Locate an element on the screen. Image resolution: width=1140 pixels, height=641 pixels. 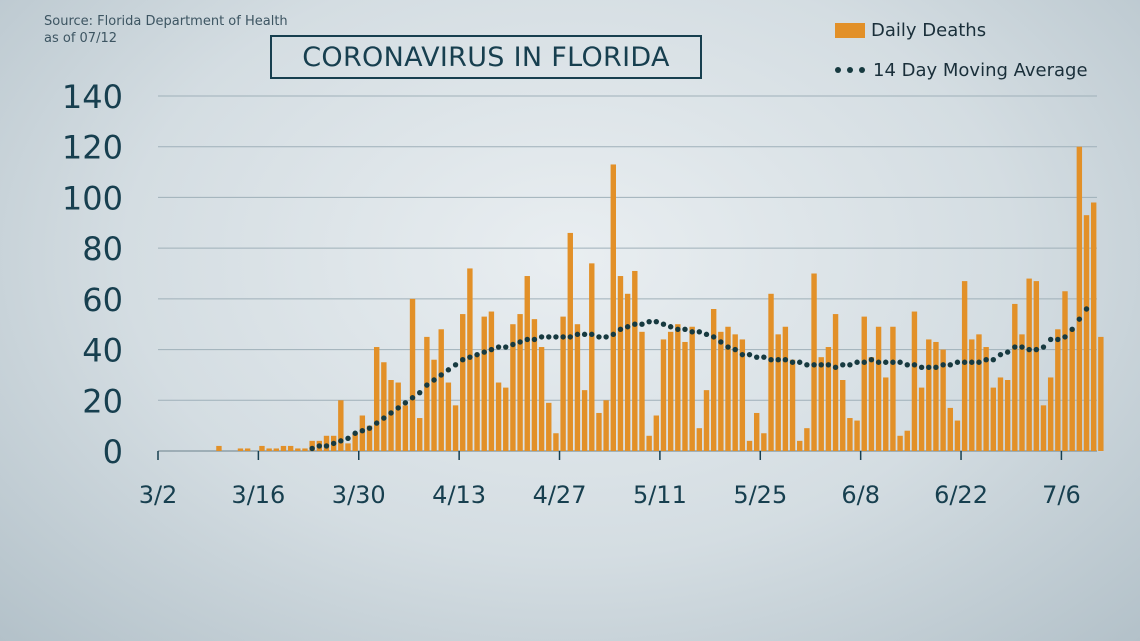
x-tick-label: 6/8 is located at coordinates (860, 495).